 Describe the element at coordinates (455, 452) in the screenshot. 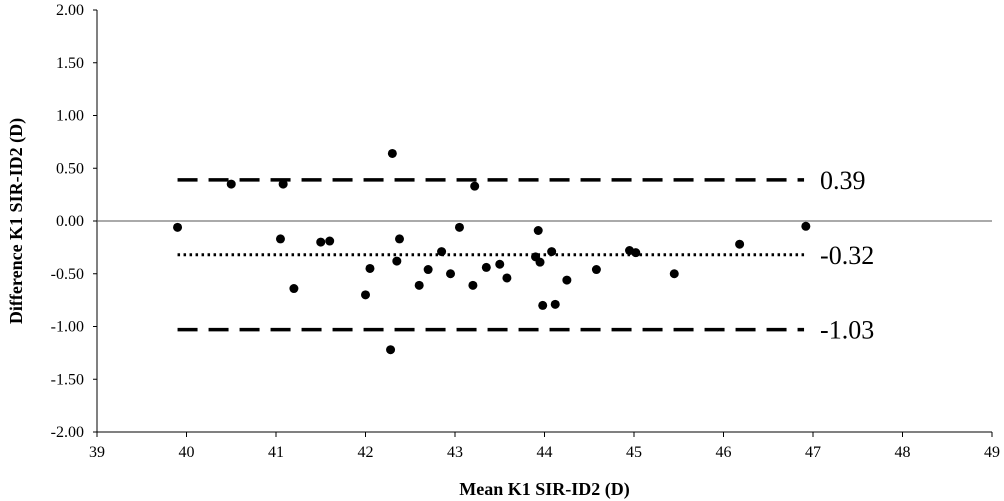

I see `x-tick-label: 43` at that location.